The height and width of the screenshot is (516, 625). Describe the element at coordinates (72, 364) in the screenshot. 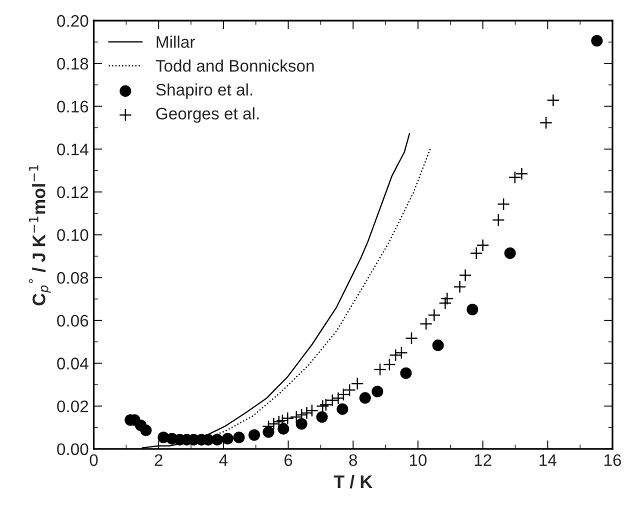

I see `y-tick-label: 0.04` at that location.